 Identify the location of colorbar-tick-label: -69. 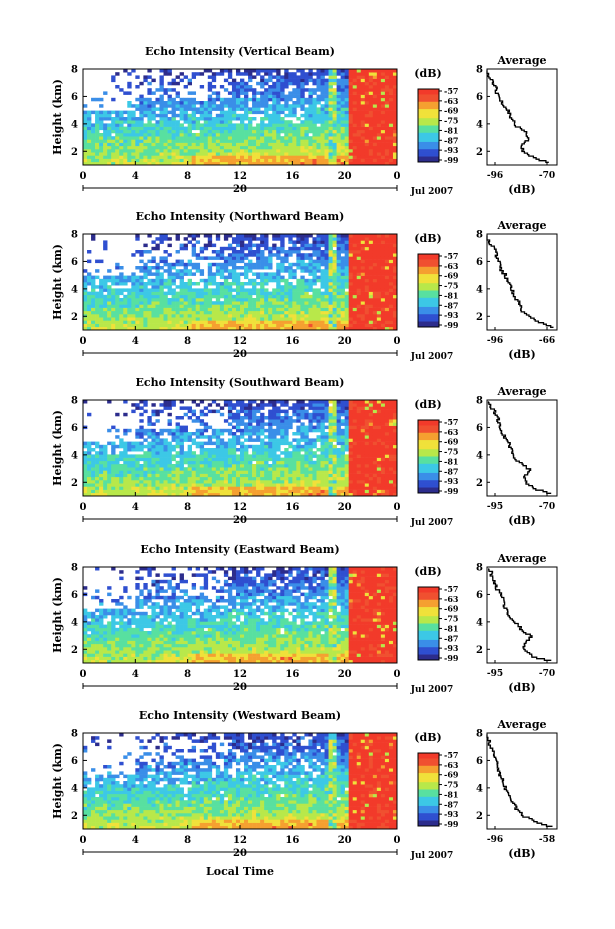
(451, 442).